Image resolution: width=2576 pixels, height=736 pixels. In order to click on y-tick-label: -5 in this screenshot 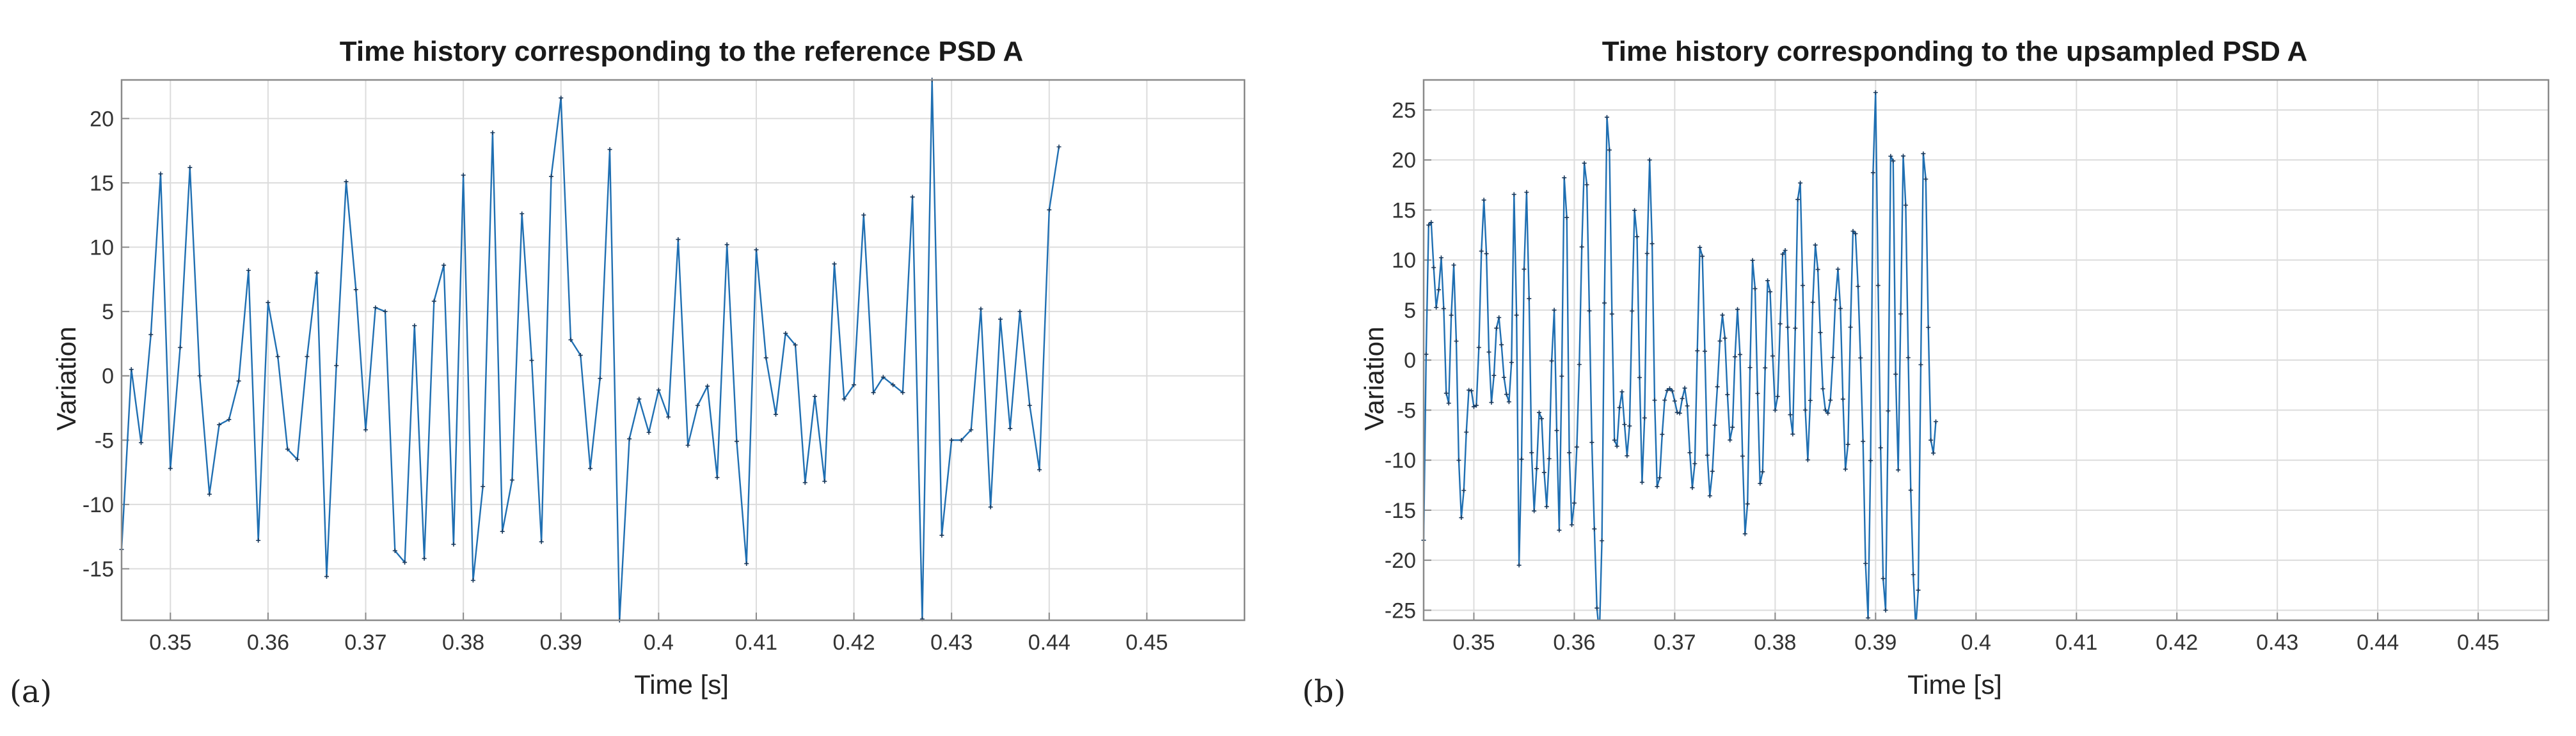, I will do `click(1407, 410)`.